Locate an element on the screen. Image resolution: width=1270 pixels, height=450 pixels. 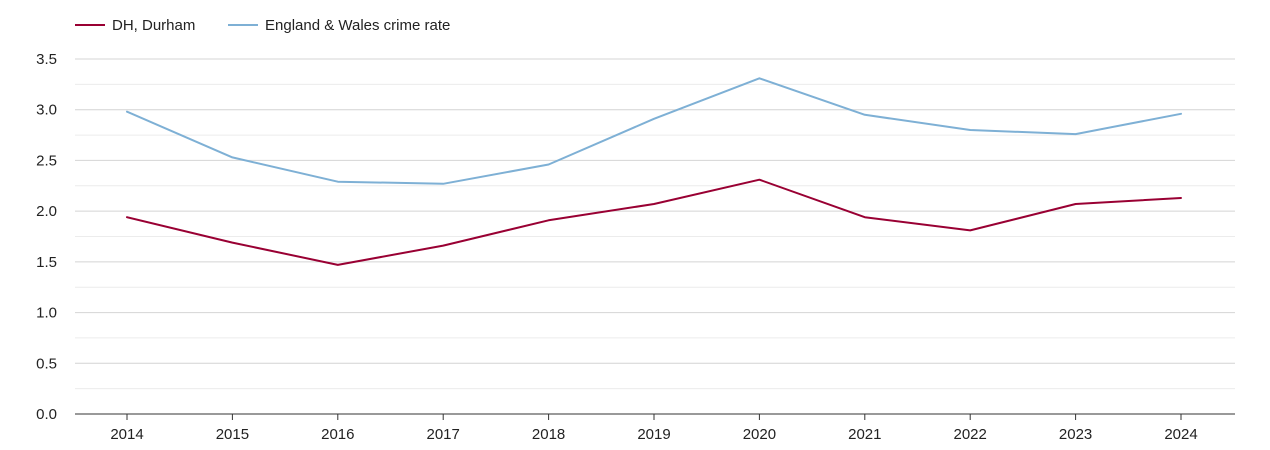
y-tick-label: 1.5 is located at coordinates (46, 262).